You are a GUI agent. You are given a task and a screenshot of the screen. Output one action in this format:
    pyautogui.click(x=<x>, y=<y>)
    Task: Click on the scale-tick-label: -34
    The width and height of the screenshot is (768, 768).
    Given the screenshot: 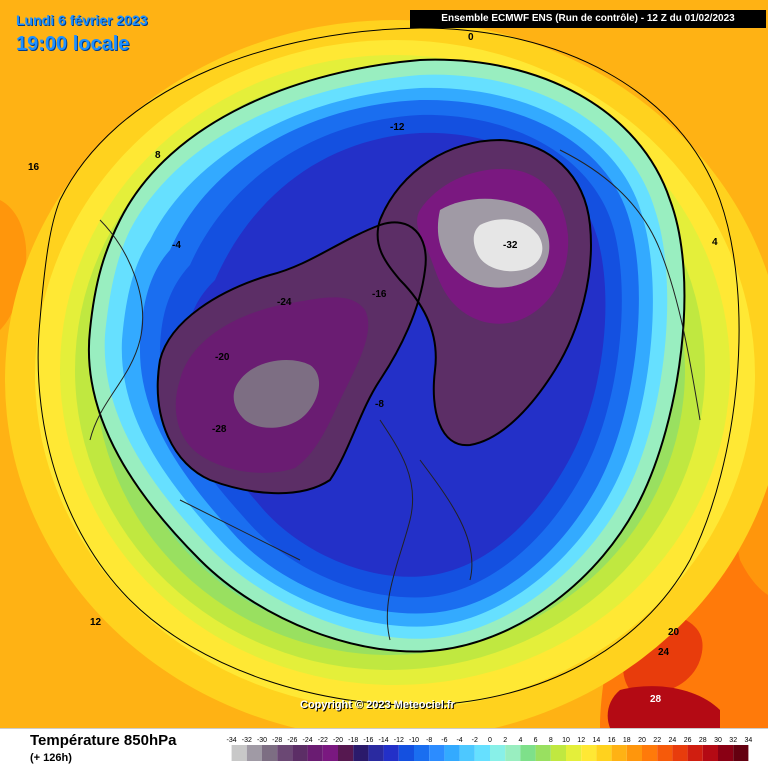 What is the action you would take?
    pyautogui.click(x=232, y=740)
    